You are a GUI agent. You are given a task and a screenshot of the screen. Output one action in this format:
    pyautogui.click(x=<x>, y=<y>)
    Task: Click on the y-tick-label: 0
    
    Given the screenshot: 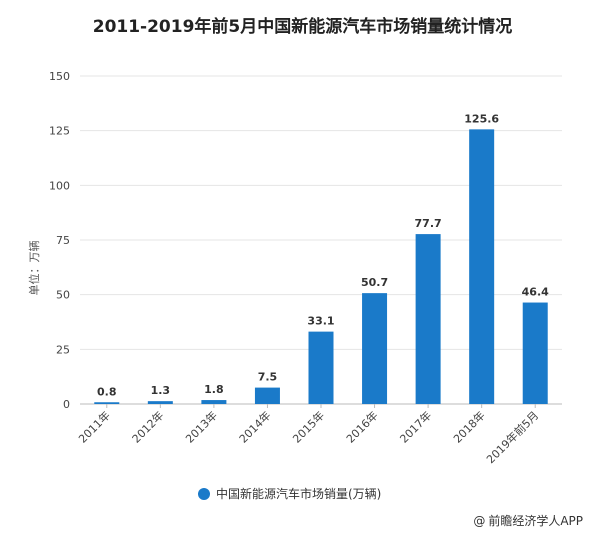 What is the action you would take?
    pyautogui.click(x=66, y=404)
    